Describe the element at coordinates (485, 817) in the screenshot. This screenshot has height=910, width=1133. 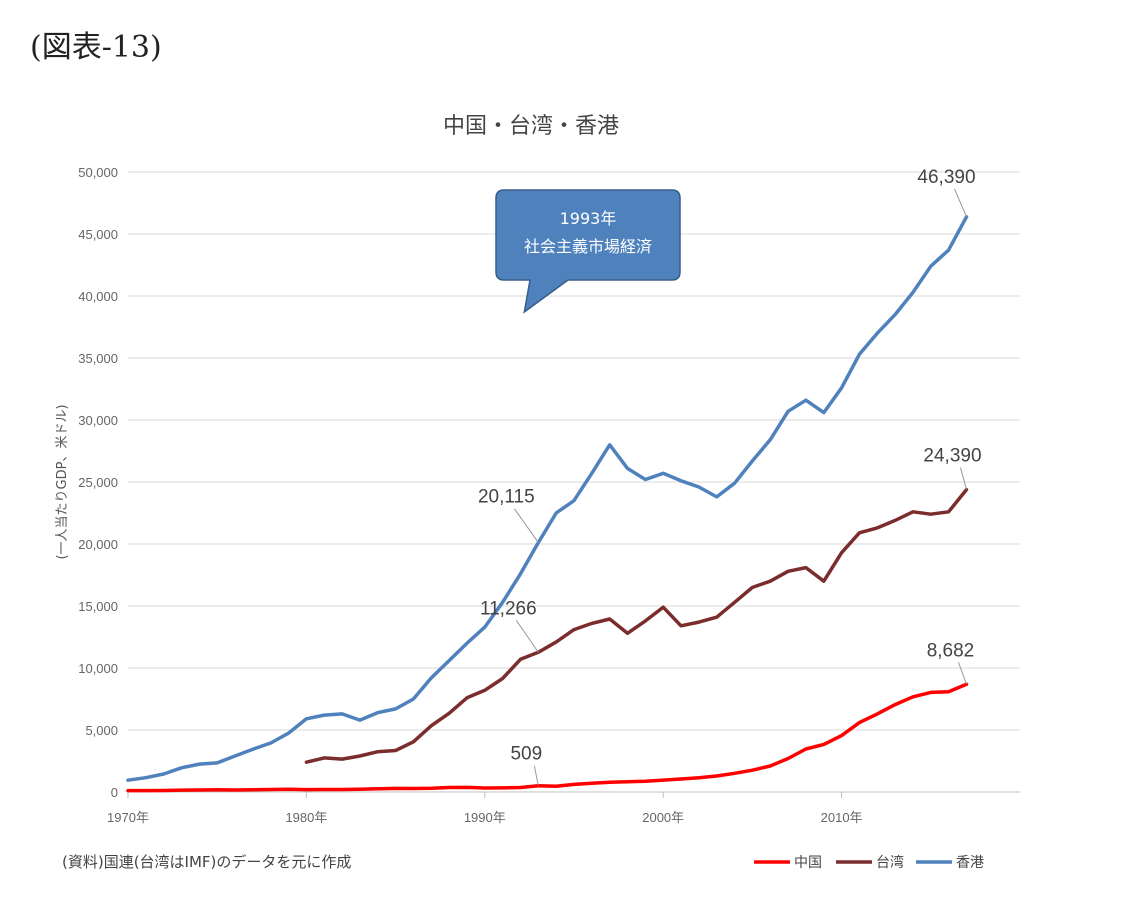
I see `x-tick-label: 1990年` at that location.